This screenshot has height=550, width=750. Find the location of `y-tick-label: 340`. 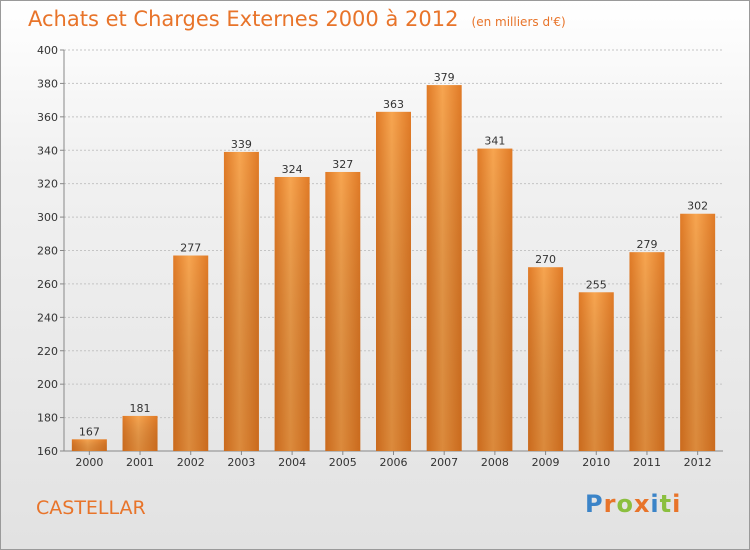

y-tick-label: 340 is located at coordinates (47, 150).